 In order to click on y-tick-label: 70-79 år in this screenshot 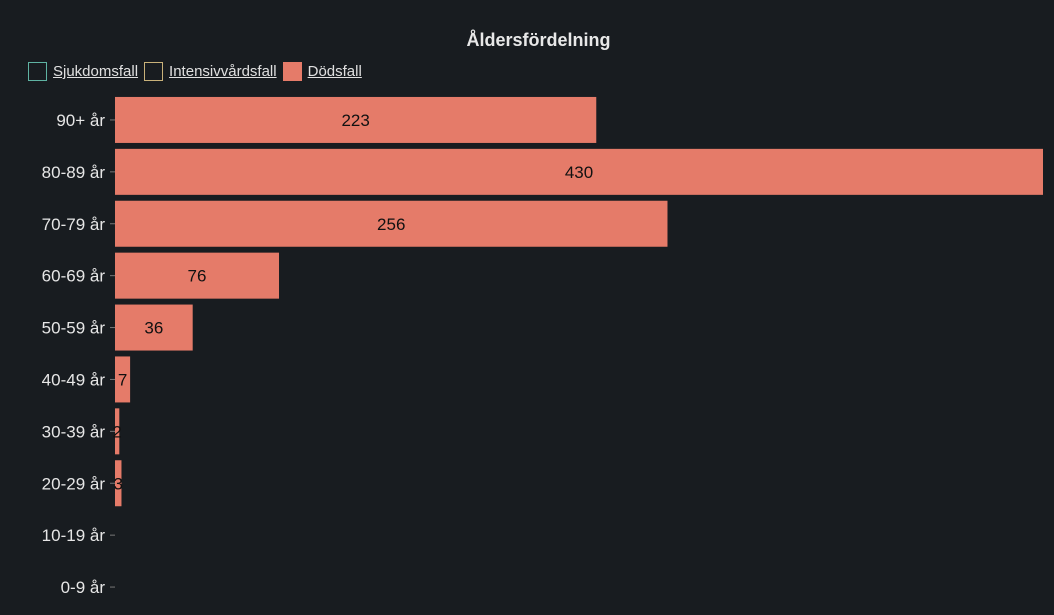, I will do `click(74, 224)`.